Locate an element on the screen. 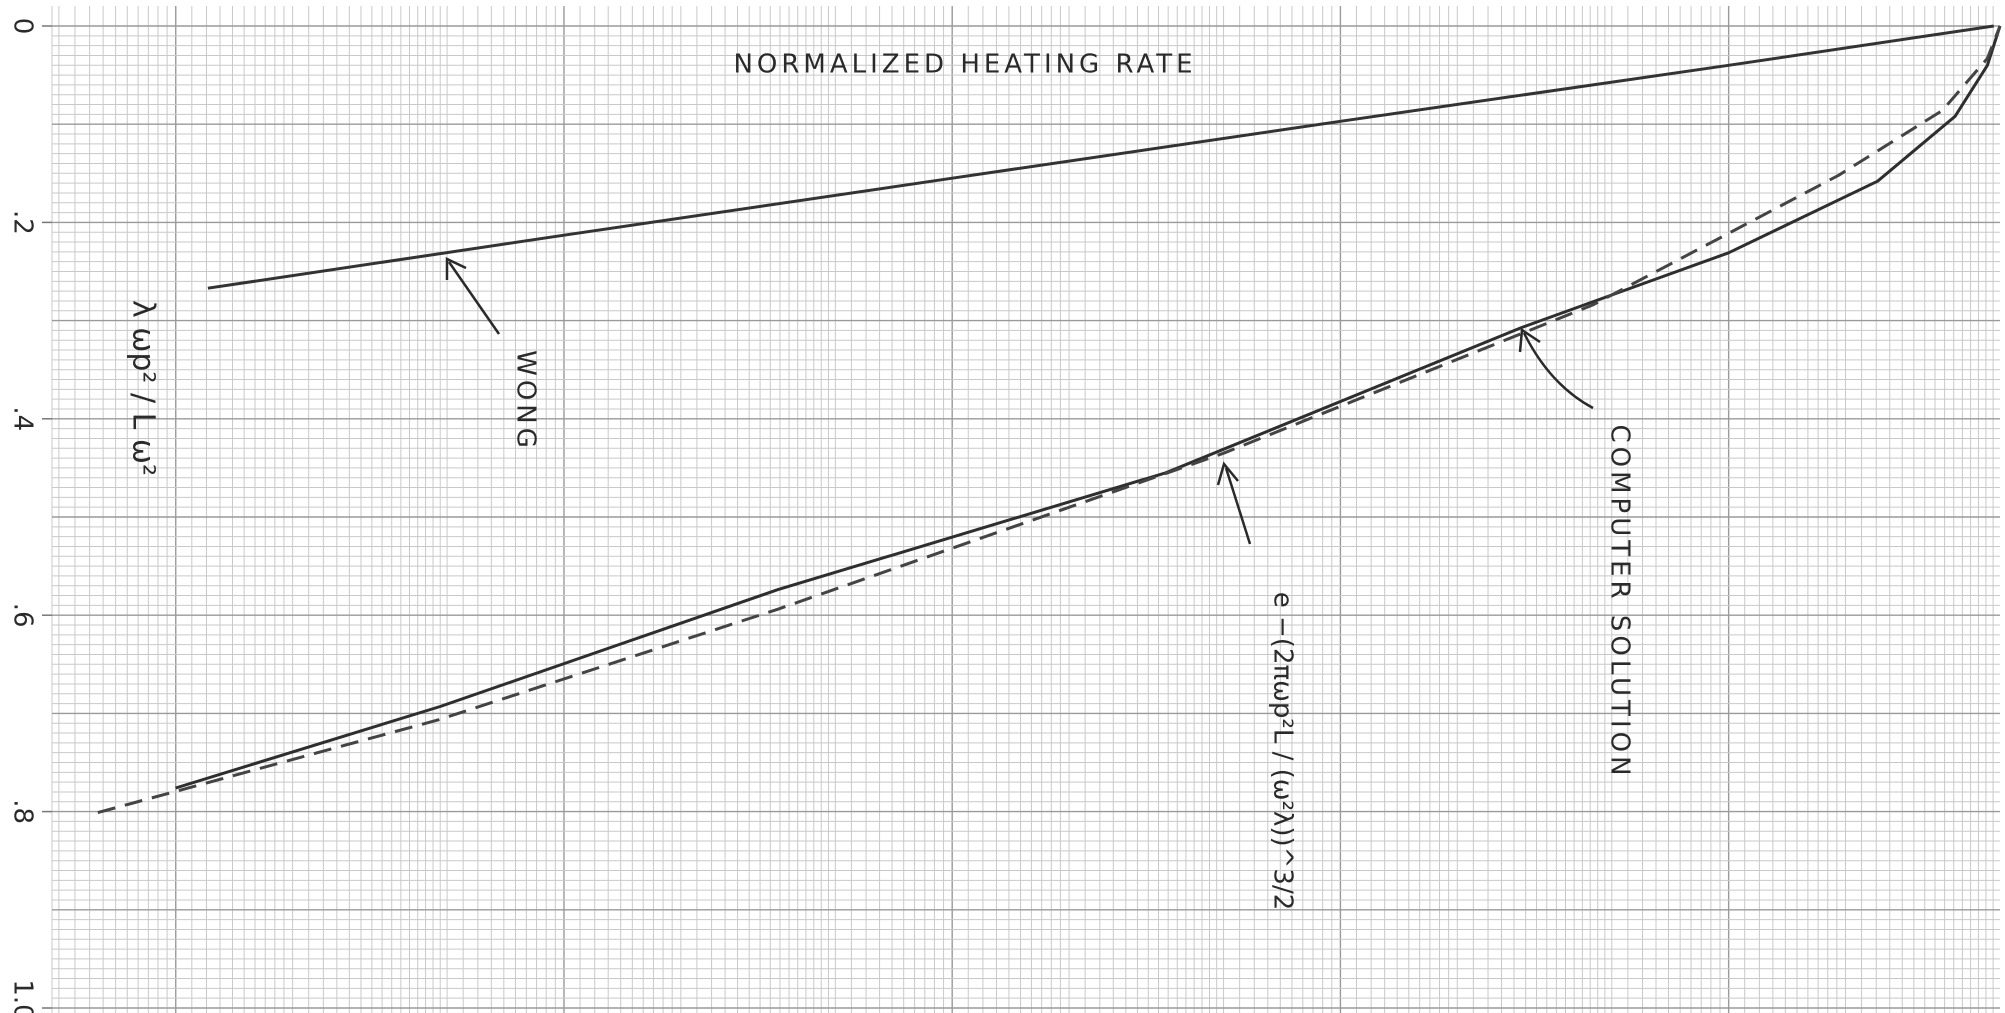 The width and height of the screenshot is (2005, 1013). y-tick-label: .8 is located at coordinates (23, 811).